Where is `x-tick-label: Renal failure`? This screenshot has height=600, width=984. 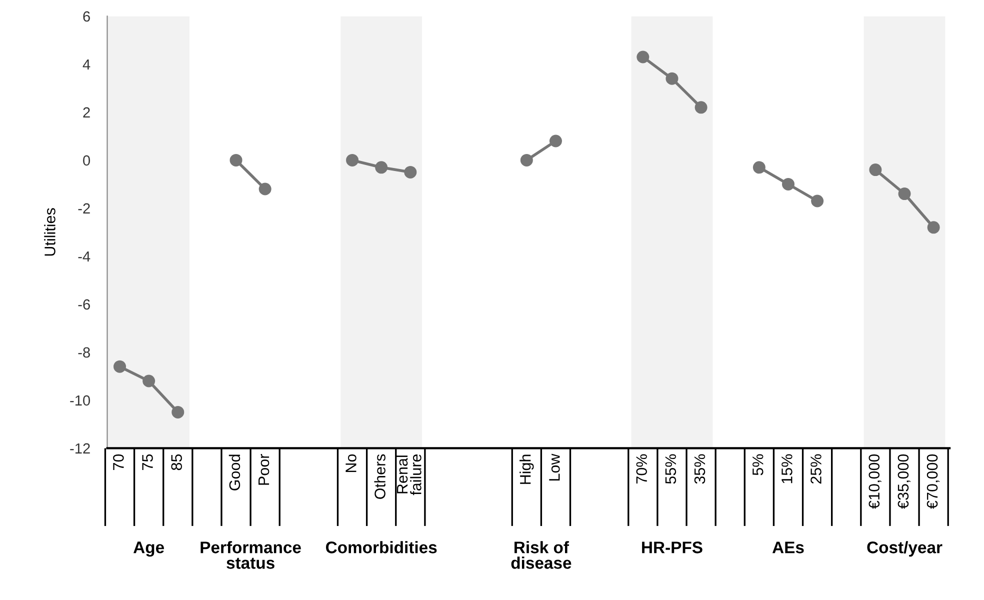
x-tick-label: Renal failure is located at coordinates (409, 475).